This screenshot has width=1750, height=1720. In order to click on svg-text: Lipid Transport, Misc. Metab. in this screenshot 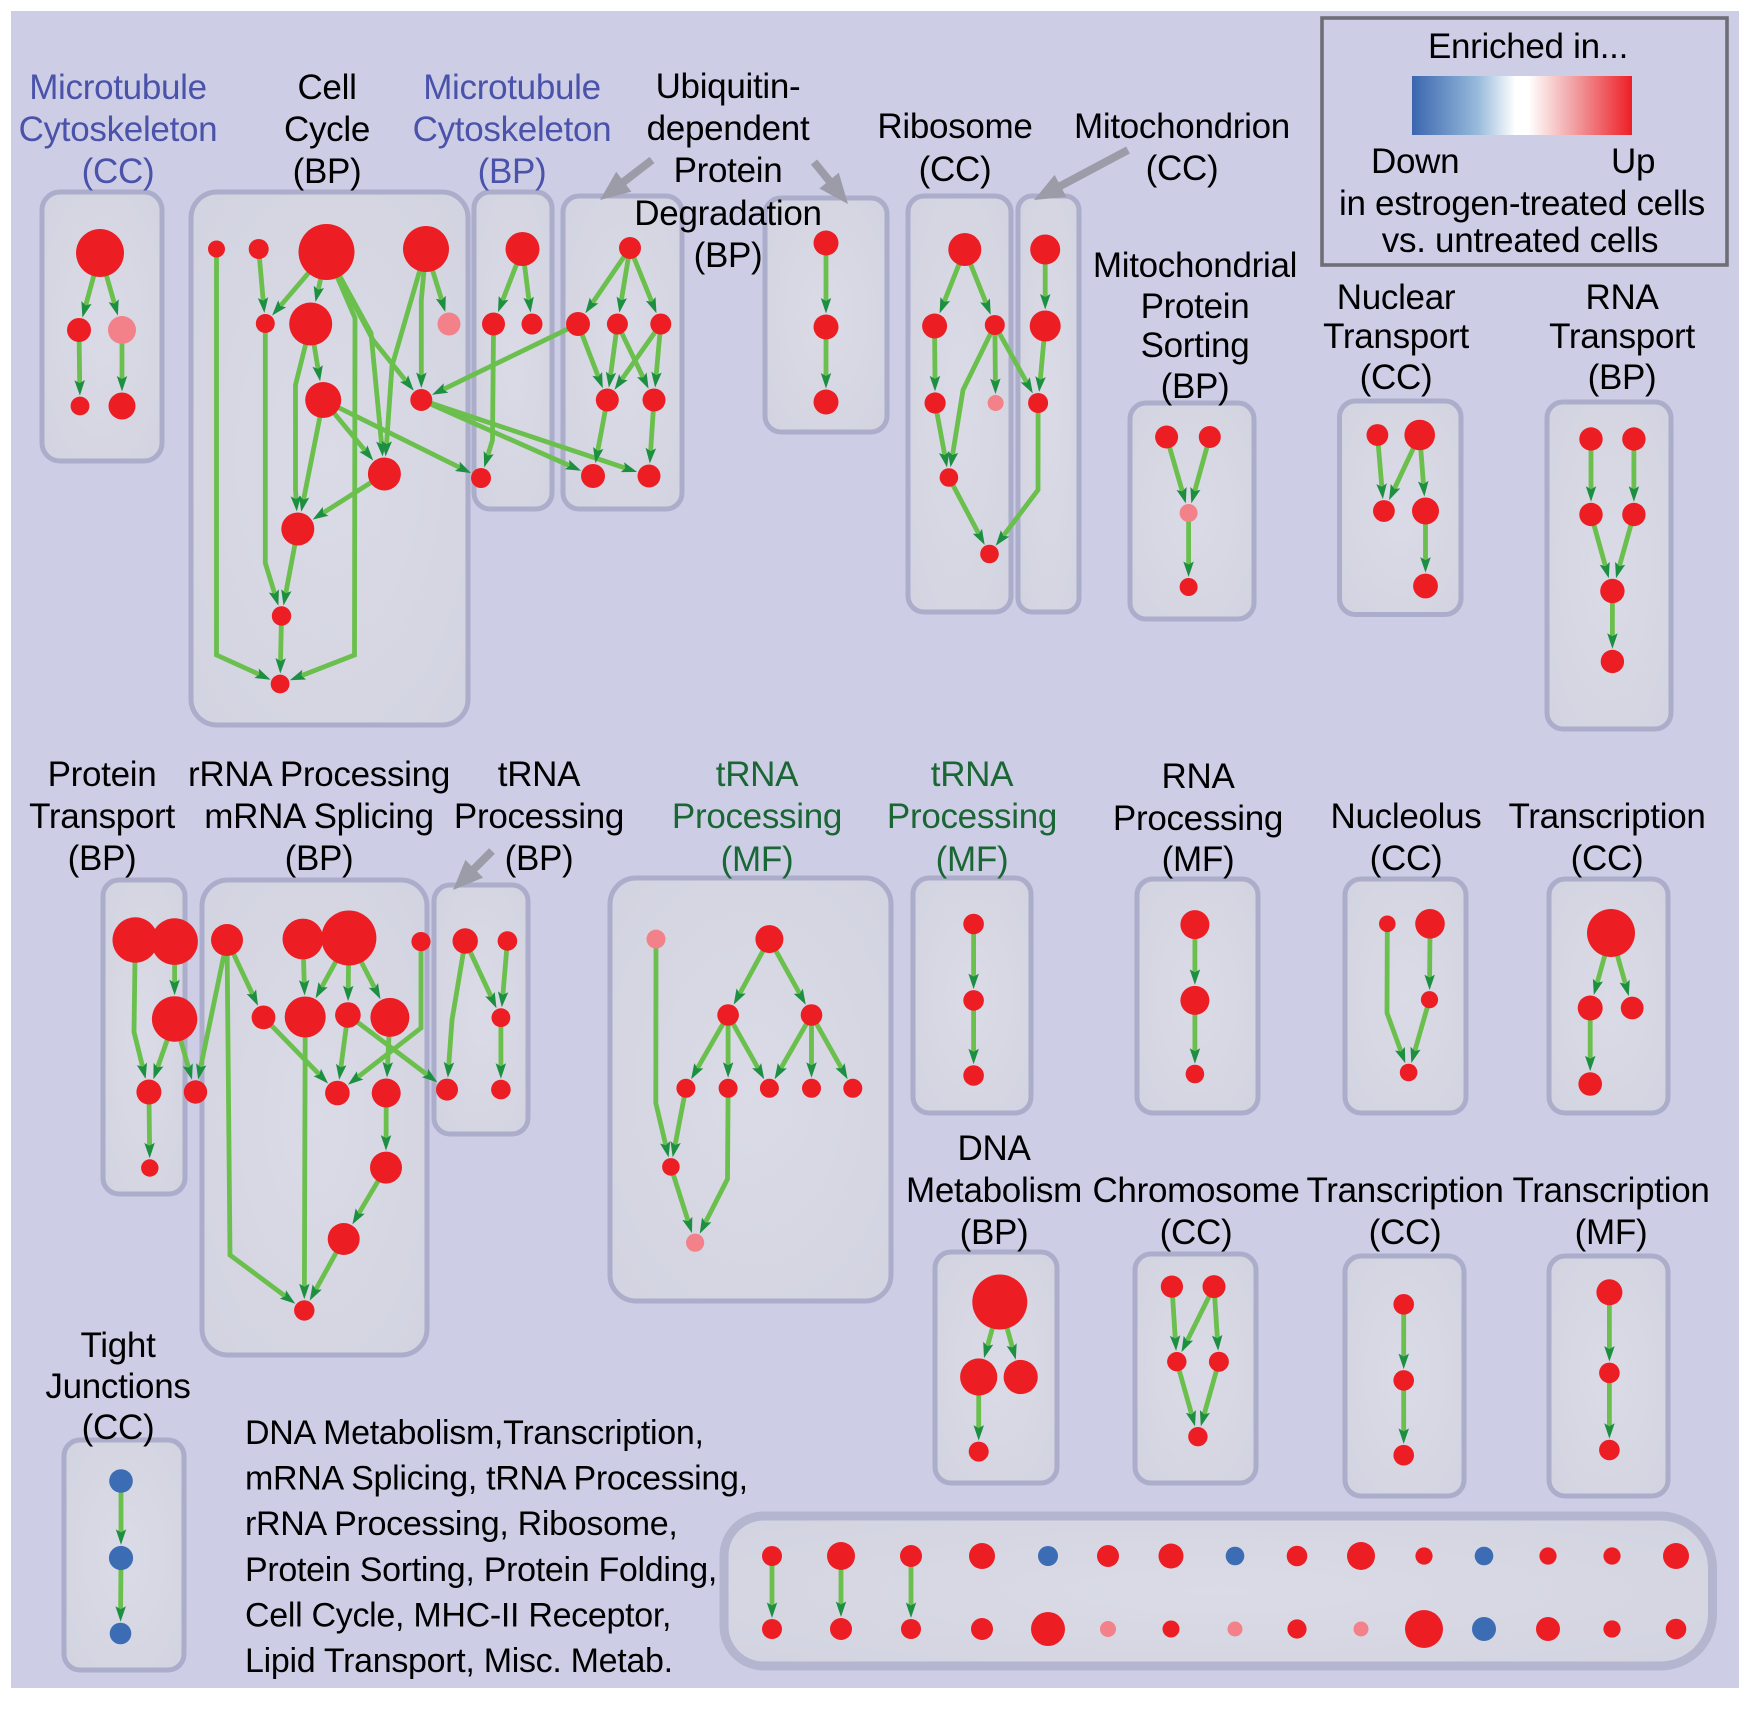, I will do `click(459, 1661)`.